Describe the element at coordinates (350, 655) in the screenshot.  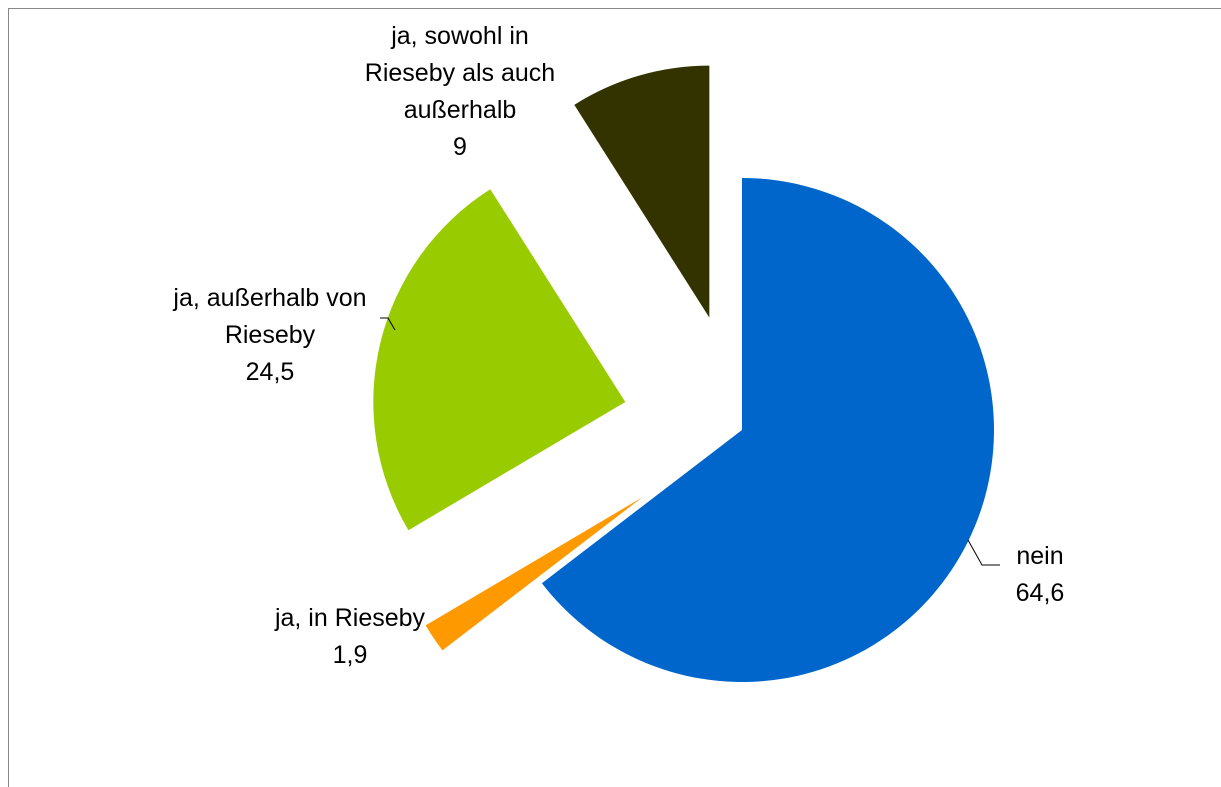
I see `value-label: 1,9` at that location.